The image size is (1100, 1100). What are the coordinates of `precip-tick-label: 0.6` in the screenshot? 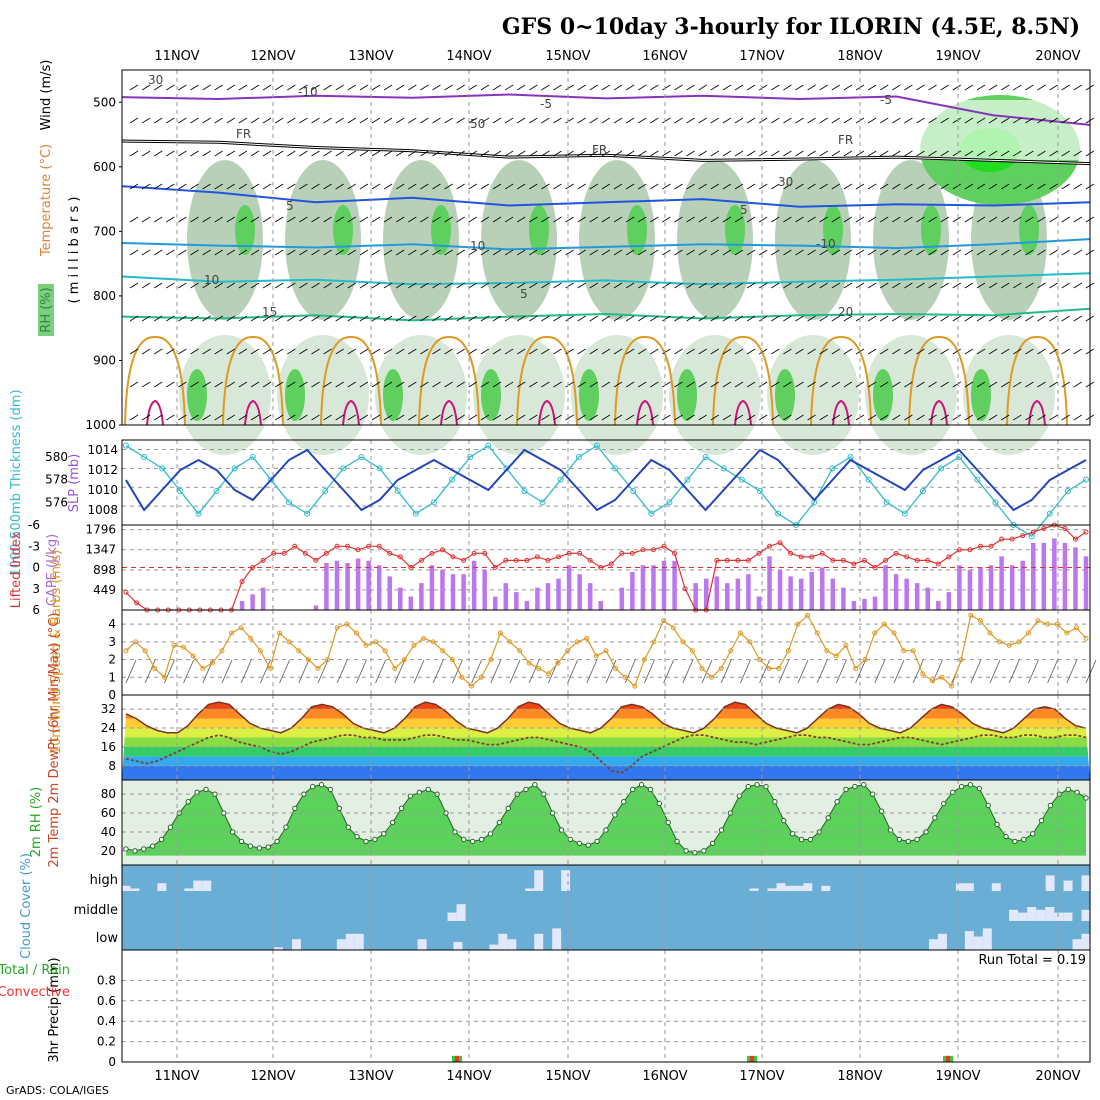 It's located at (106, 1001).